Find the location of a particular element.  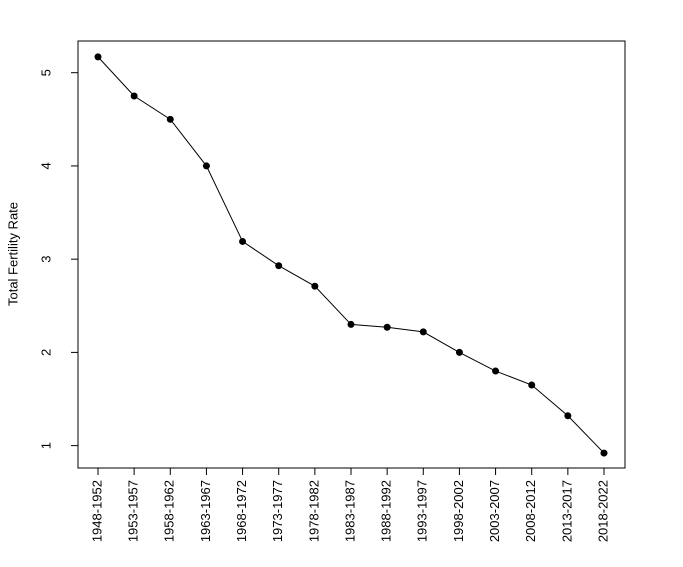

y-tick-label: 1 is located at coordinates (45, 445).